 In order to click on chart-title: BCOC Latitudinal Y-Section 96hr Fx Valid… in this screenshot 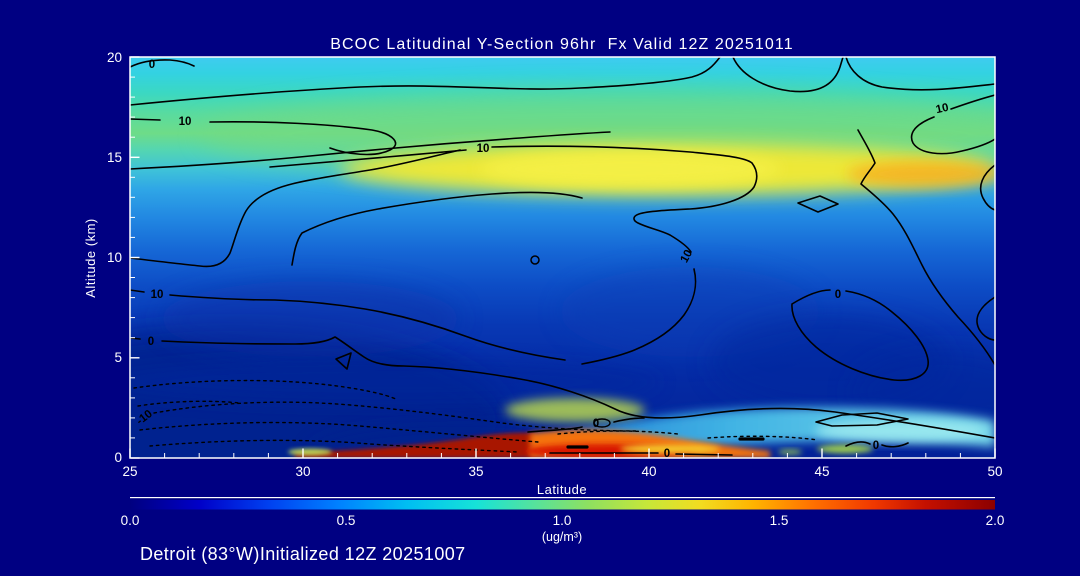, I will do `click(562, 44)`.